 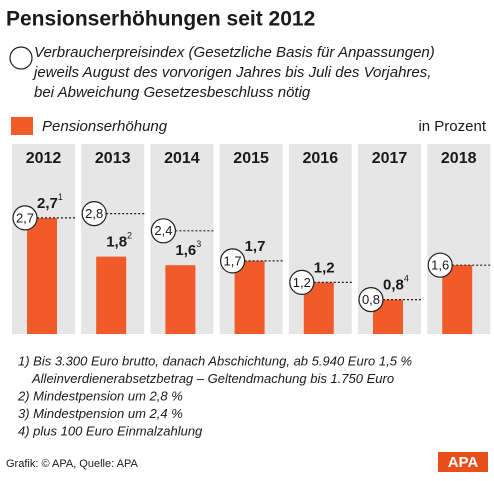 I want to click on value-label-text: 1,6, so click(x=185, y=250).